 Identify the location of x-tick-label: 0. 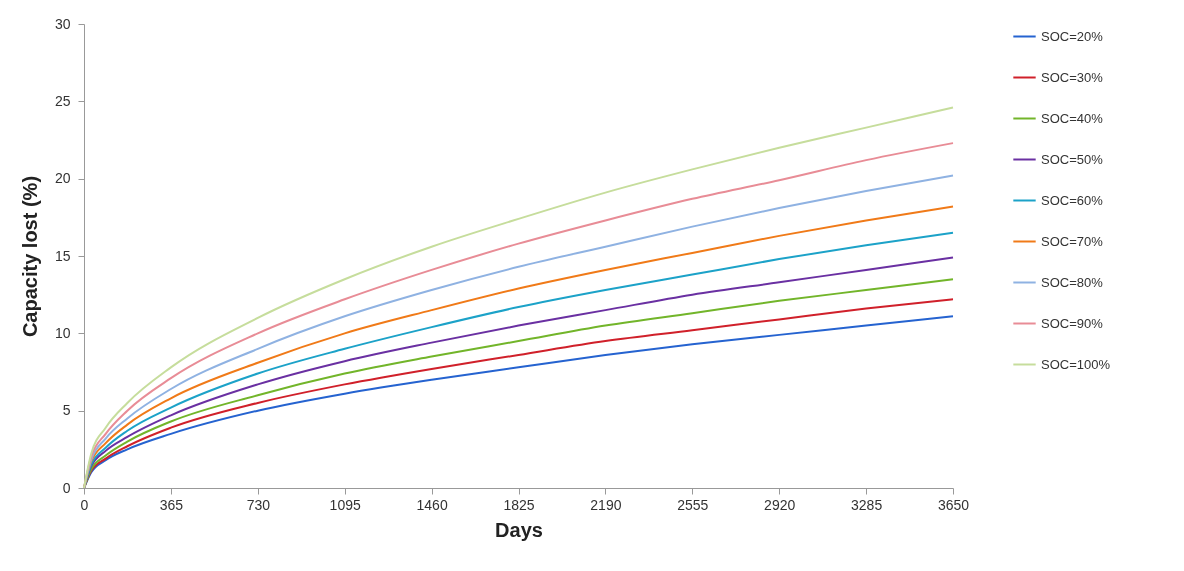
(84, 504).